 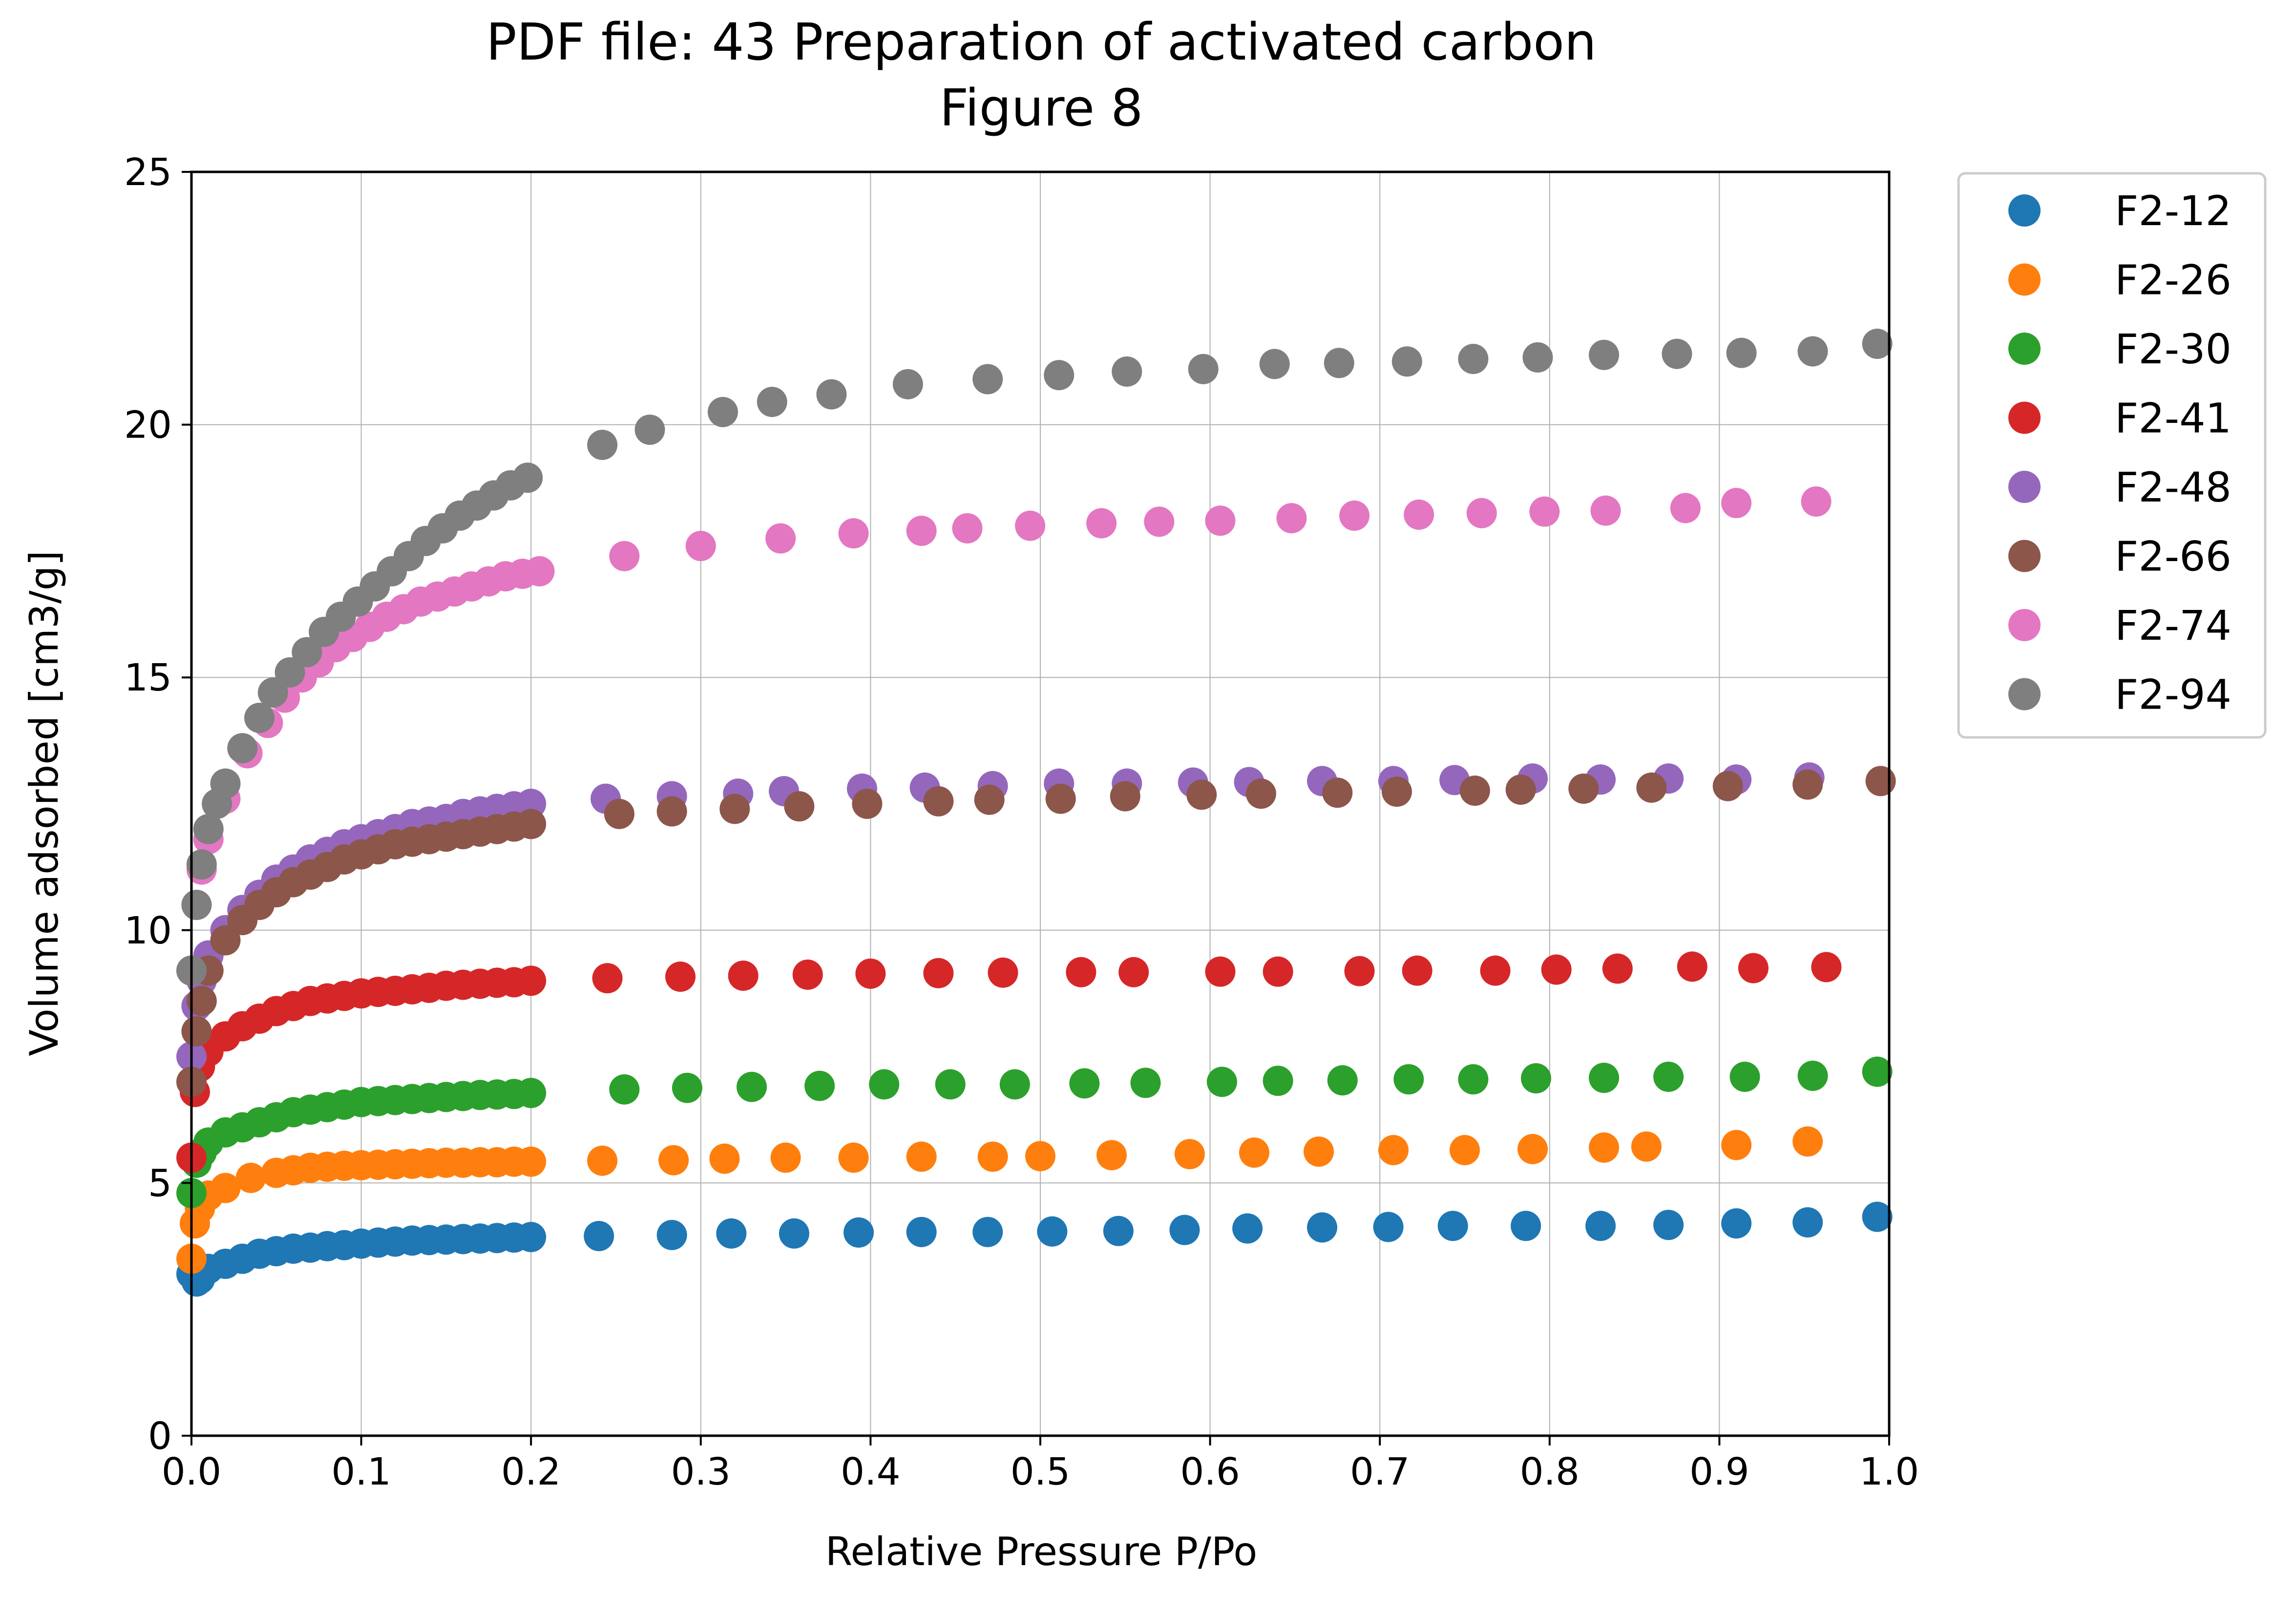 What do you see at coordinates (2173, 280) in the screenshot?
I see `legend-label: F2-26` at bounding box center [2173, 280].